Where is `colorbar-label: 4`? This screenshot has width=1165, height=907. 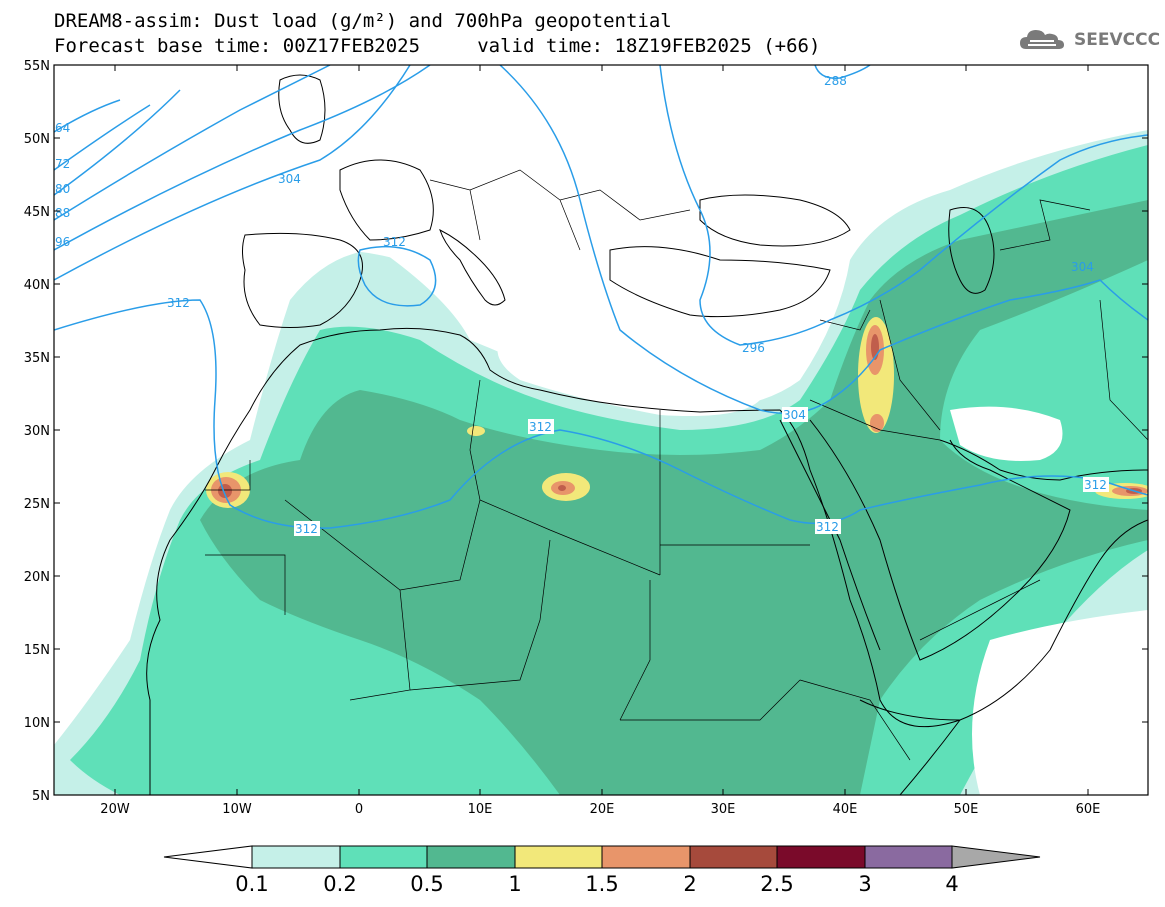 colorbar-label: 4 is located at coordinates (951, 884).